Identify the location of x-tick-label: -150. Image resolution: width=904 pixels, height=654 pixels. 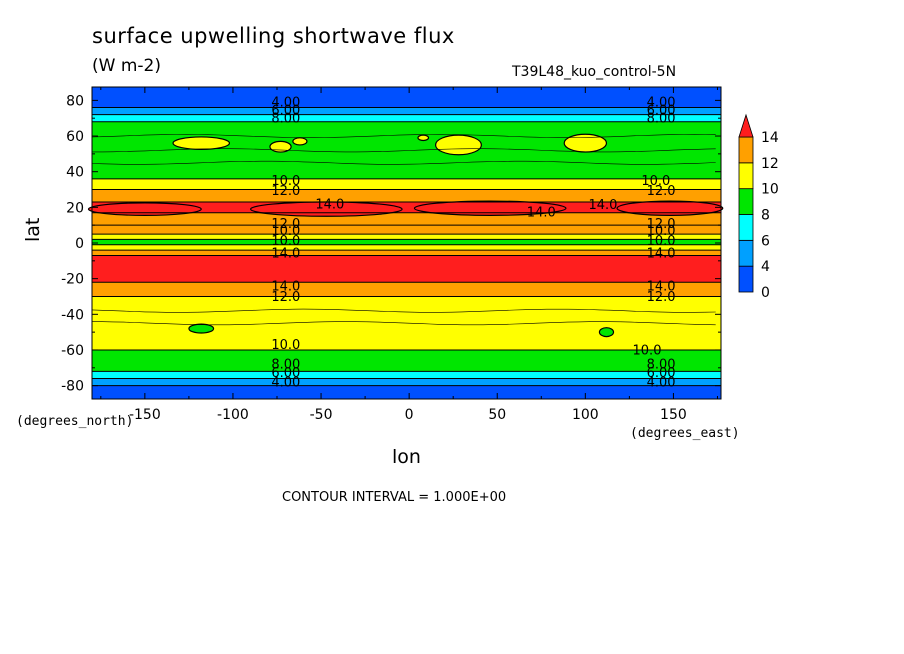
(145, 415).